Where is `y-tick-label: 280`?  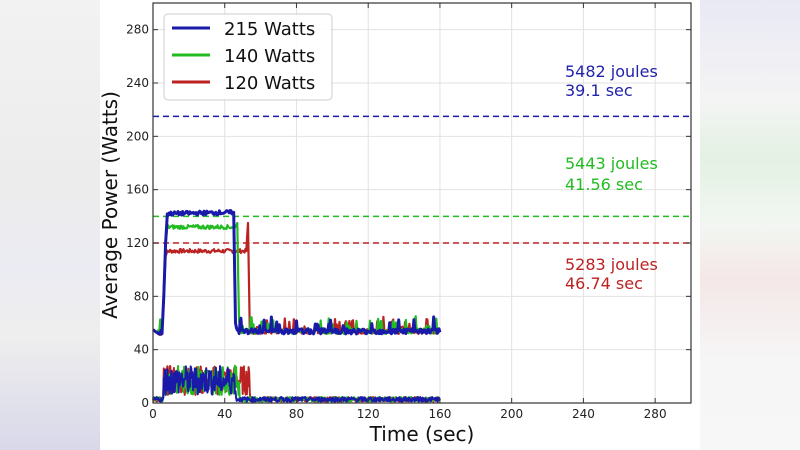
y-tick-label: 280 is located at coordinates (137, 30).